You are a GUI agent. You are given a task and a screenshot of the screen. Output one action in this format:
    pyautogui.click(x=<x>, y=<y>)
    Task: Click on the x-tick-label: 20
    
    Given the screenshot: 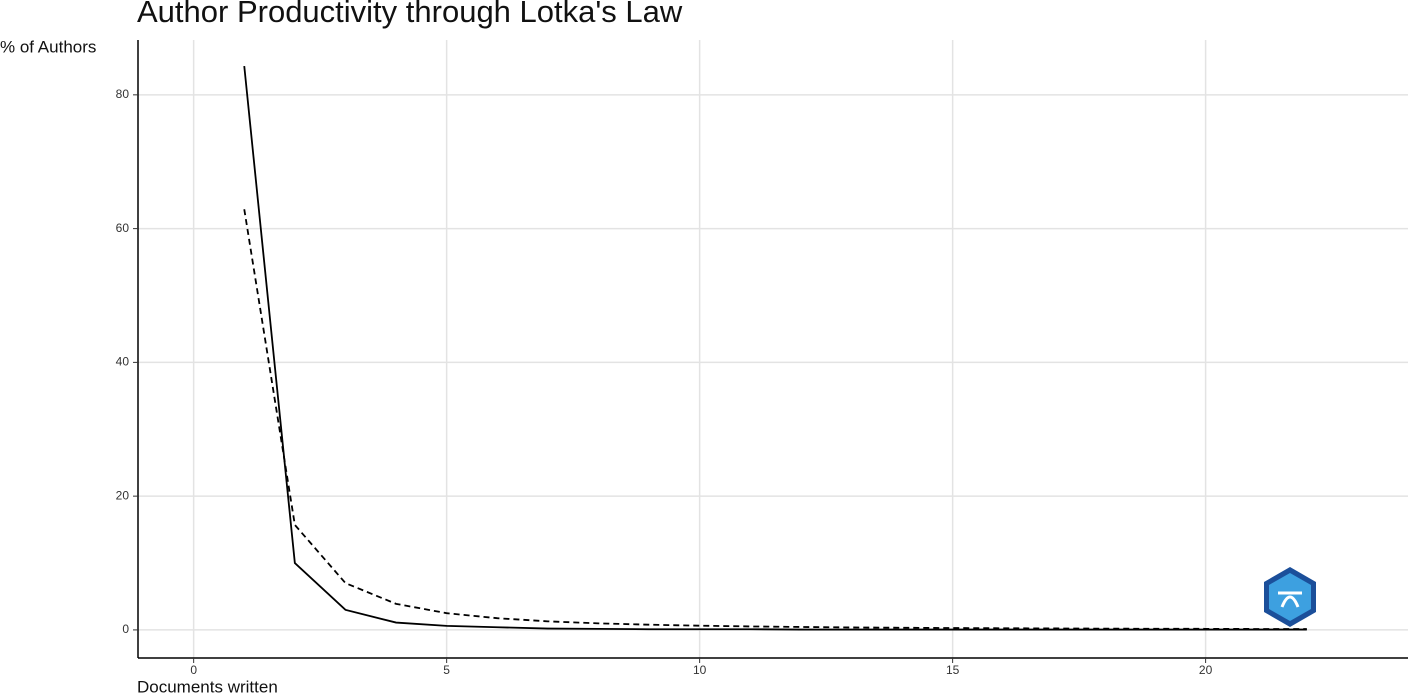 What is the action you would take?
    pyautogui.click(x=1206, y=670)
    